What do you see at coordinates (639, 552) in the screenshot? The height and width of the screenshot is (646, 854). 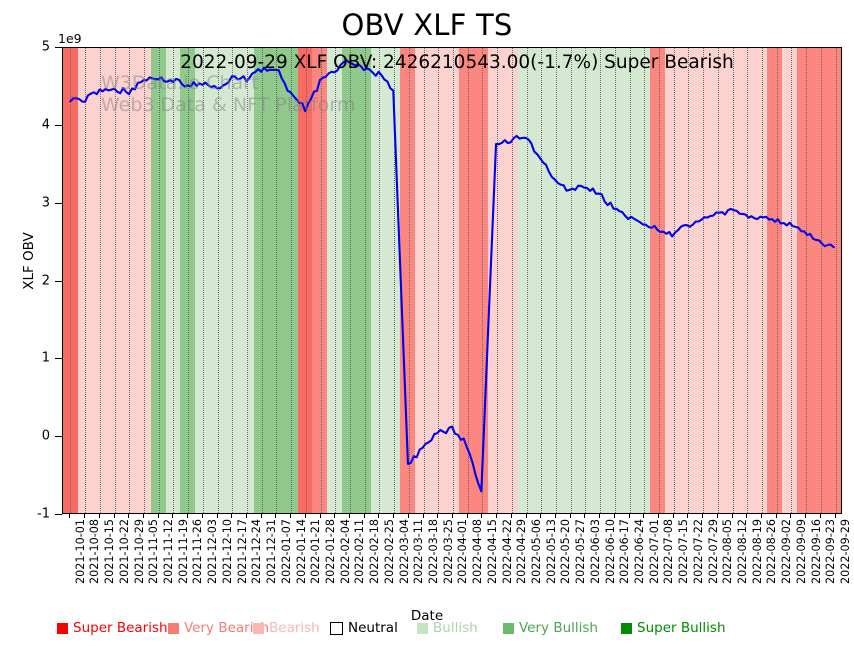 I see `x-tick-label: 2022-06-24` at bounding box center [639, 552].